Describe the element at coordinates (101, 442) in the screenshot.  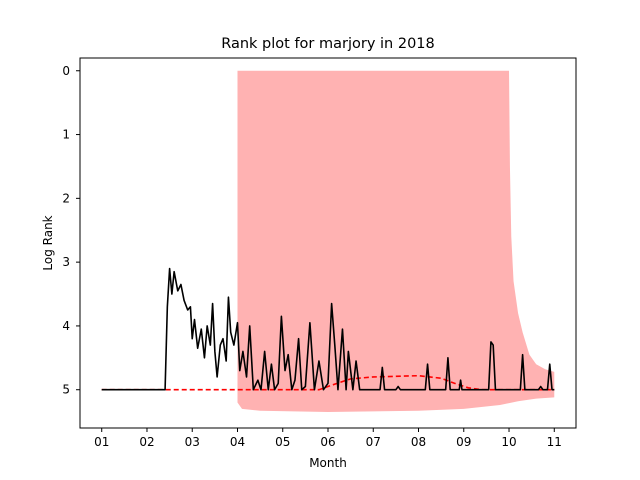
I see `x-tick-label: 01` at that location.